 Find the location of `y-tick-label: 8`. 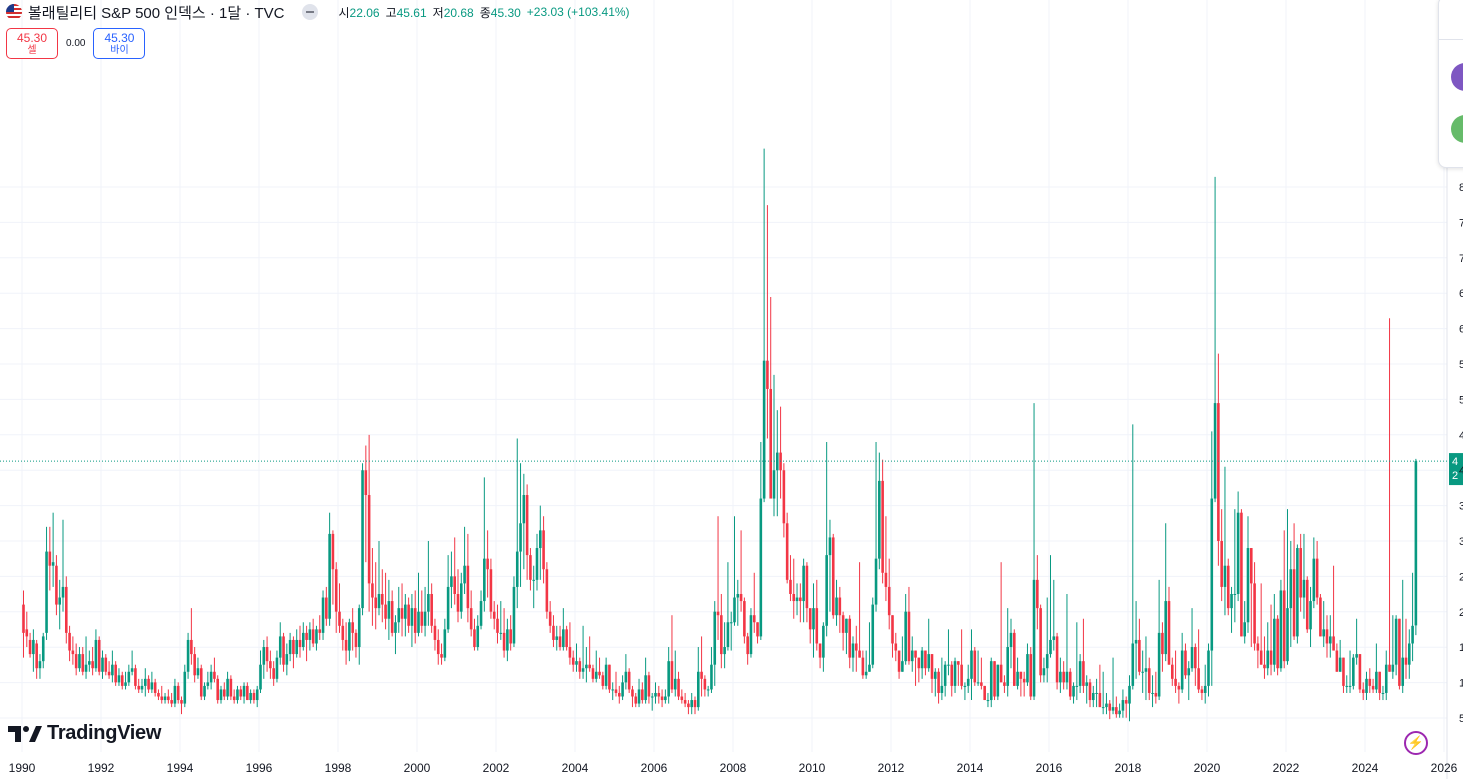

y-tick-label: 8 is located at coordinates (1461, 188).